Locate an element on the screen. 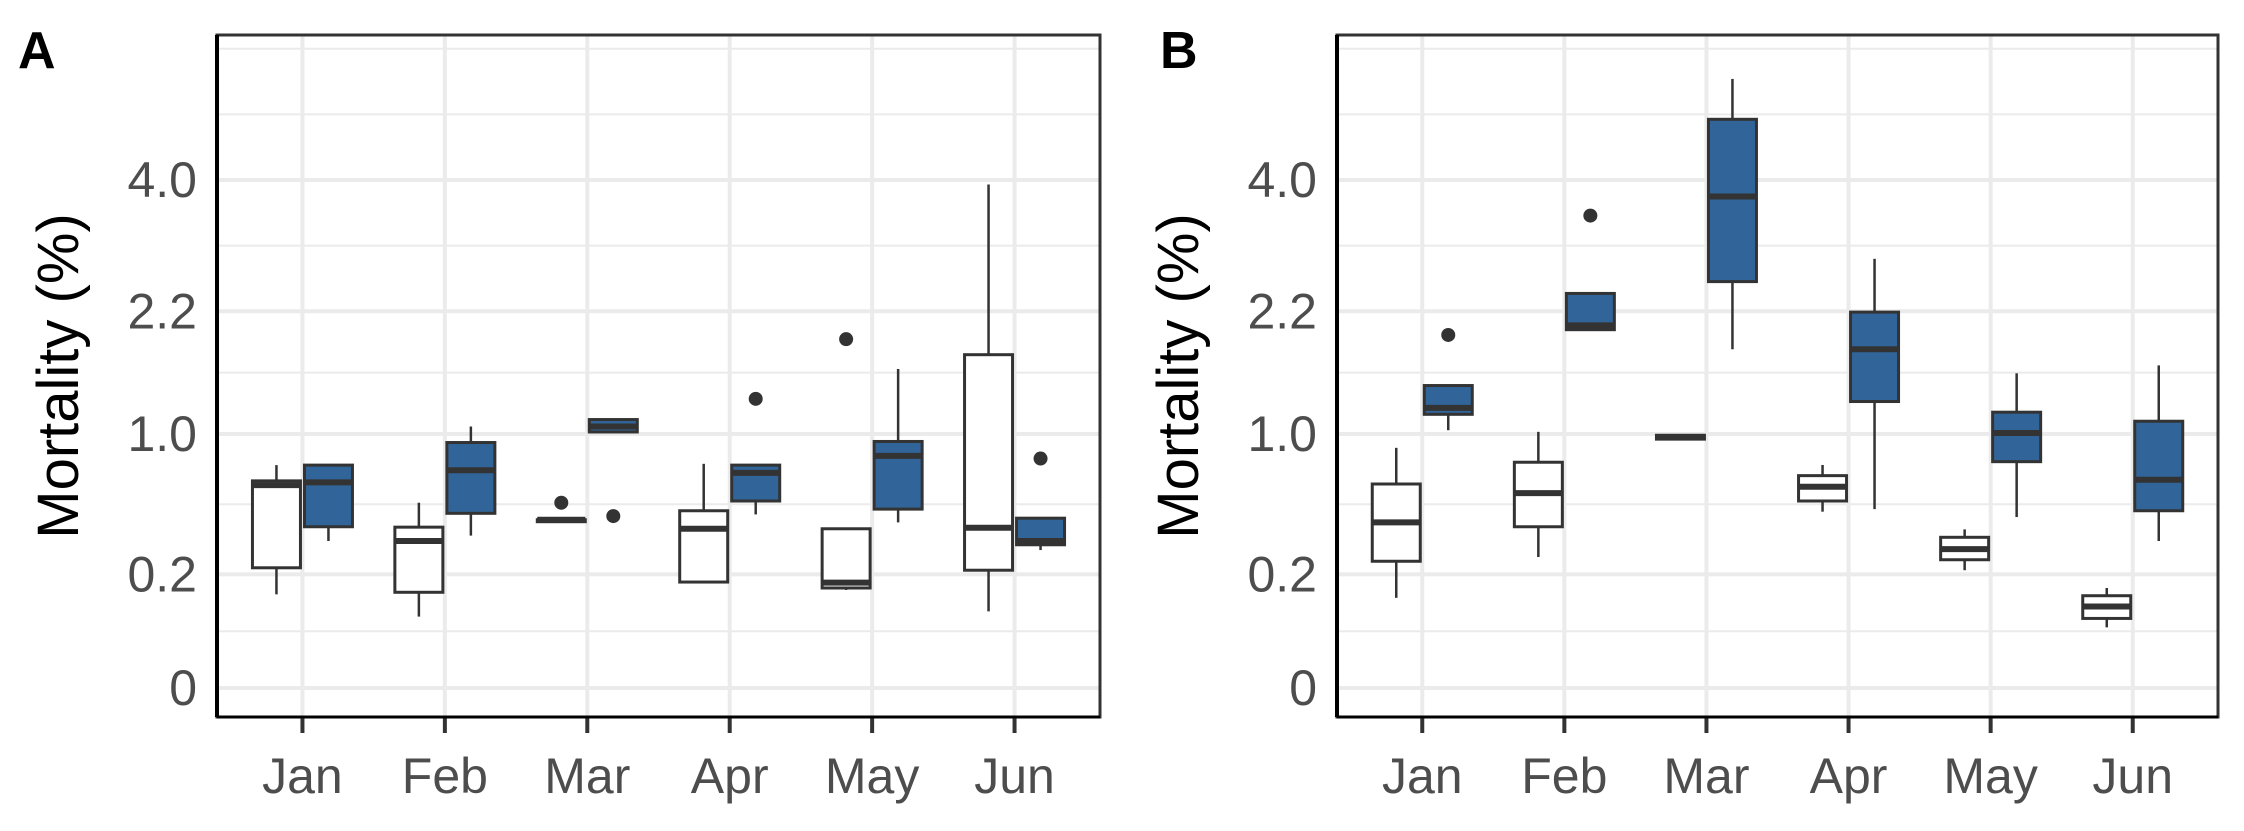  y-axis-label-a: Mortality (%) is located at coordinates (58, 375).